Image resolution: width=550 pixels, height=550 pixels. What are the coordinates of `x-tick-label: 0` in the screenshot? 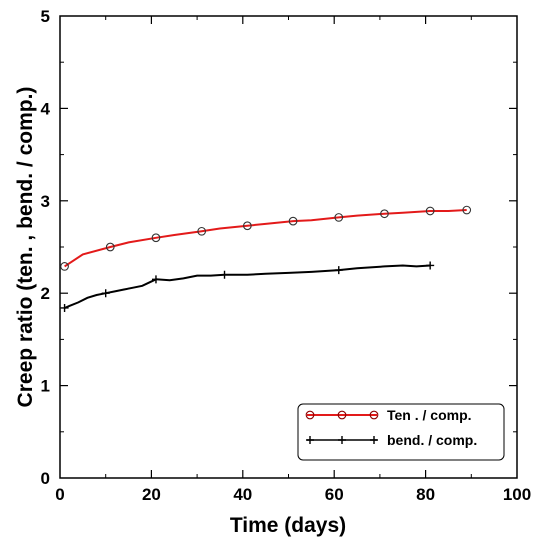 It's located at (59, 494).